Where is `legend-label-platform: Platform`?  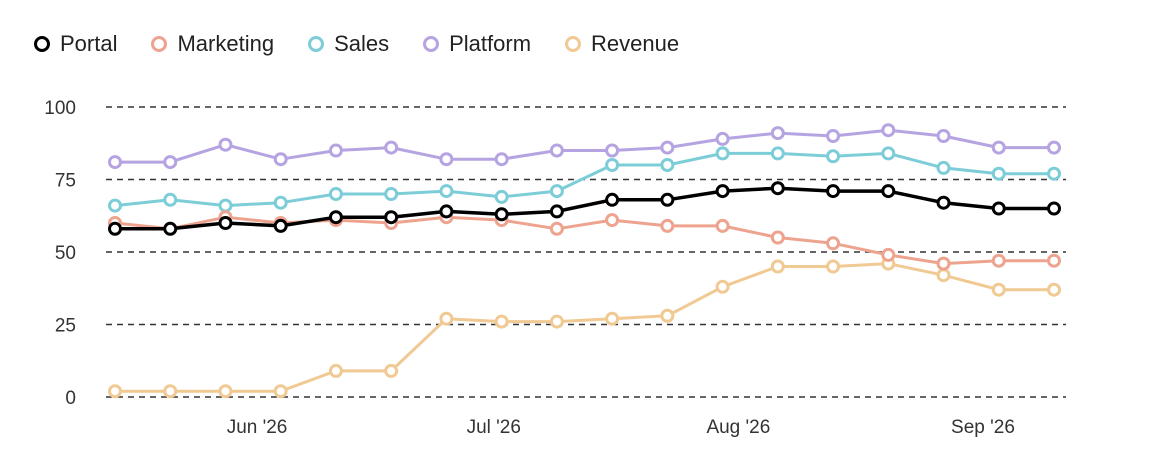
legend-label-platform: Platform is located at coordinates (490, 43).